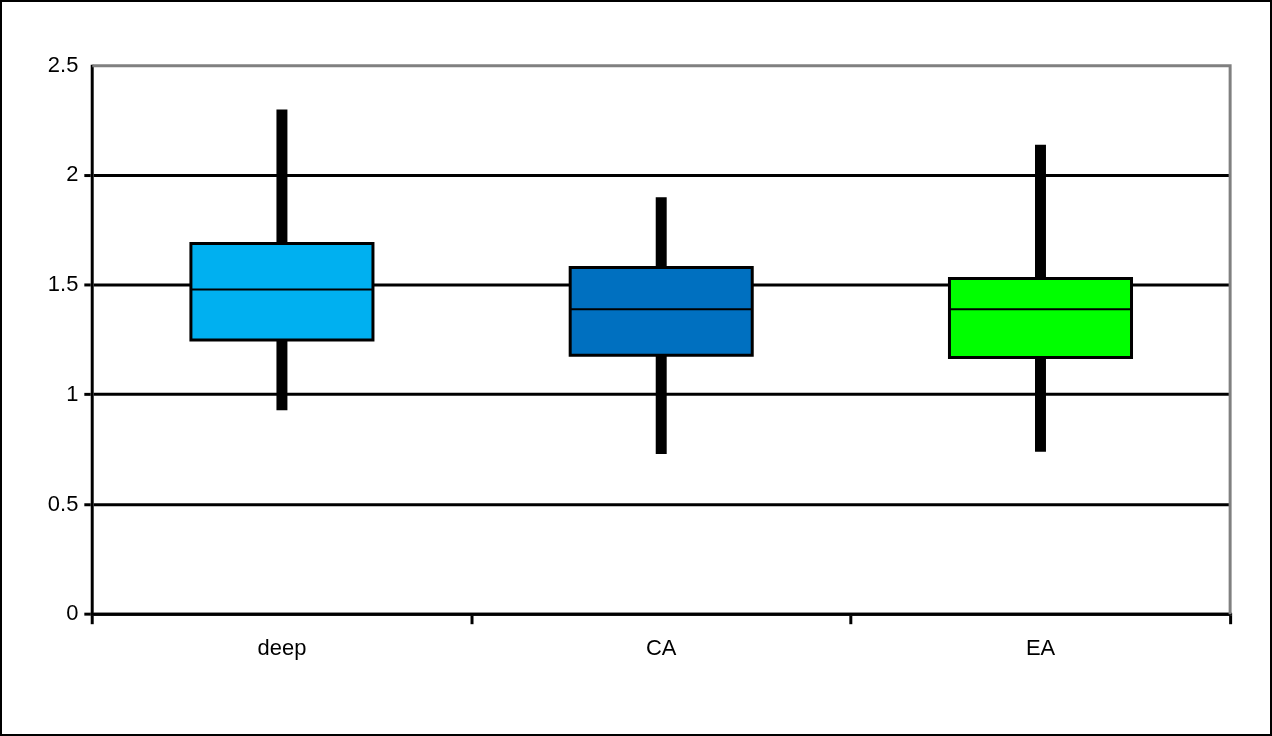 The image size is (1272, 736). I want to click on y-tick-label: 0, so click(72, 613).